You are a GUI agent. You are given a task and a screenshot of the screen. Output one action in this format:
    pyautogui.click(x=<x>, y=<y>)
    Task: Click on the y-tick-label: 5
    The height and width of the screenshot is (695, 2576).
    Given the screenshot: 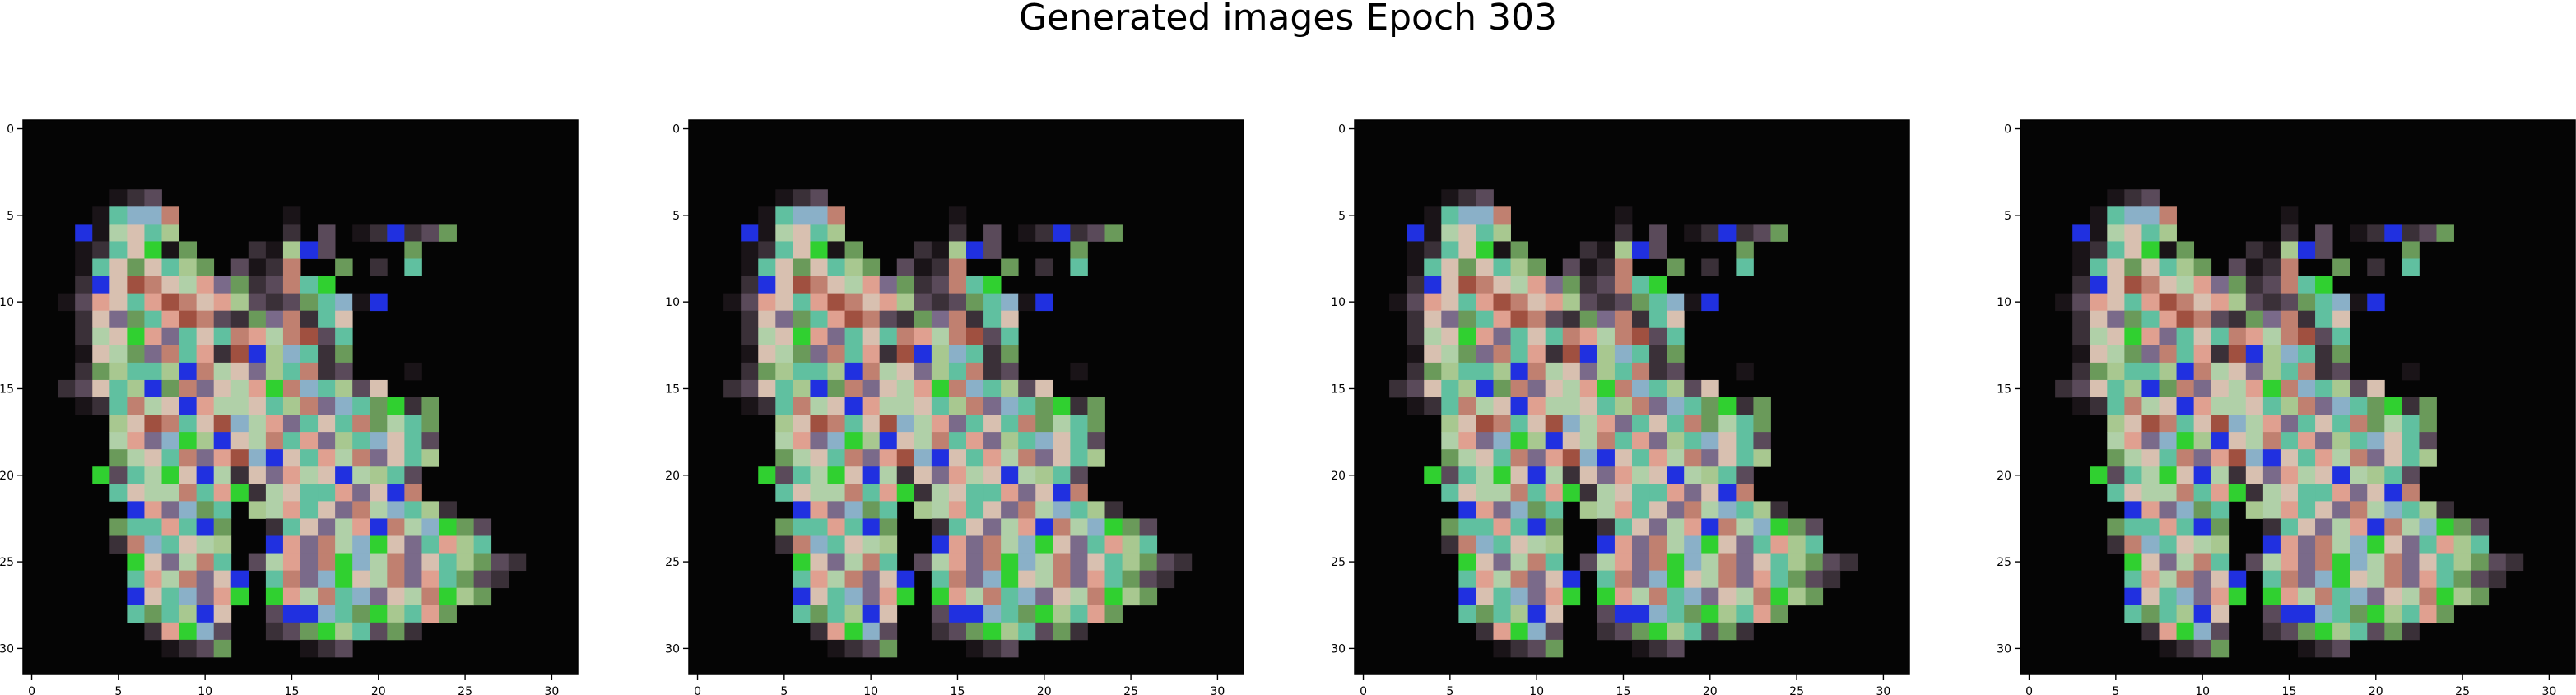 What is the action you would take?
    pyautogui.click(x=676, y=216)
    